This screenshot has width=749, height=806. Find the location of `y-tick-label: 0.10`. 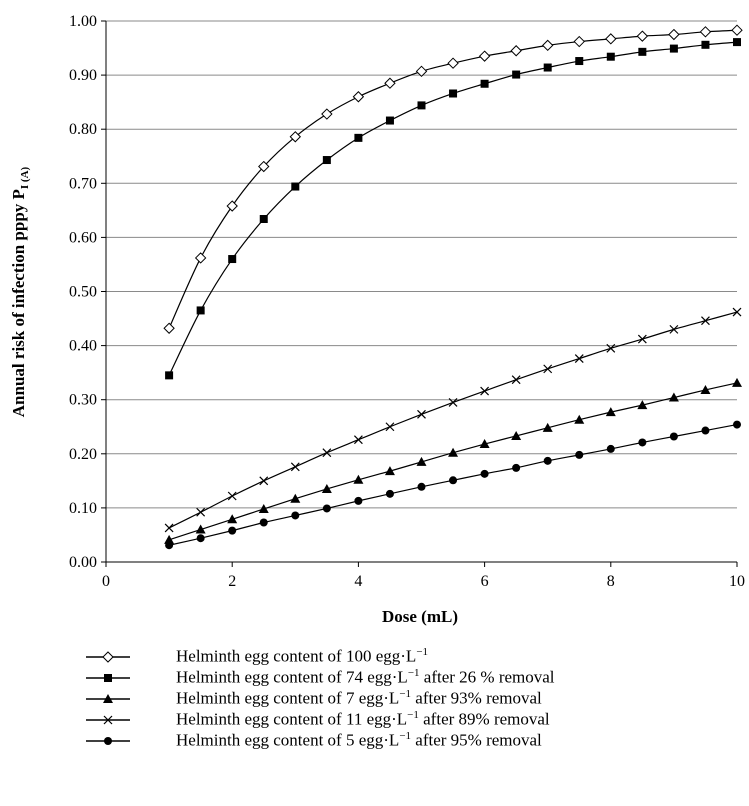

y-tick-label: 0.10 is located at coordinates (83, 508).